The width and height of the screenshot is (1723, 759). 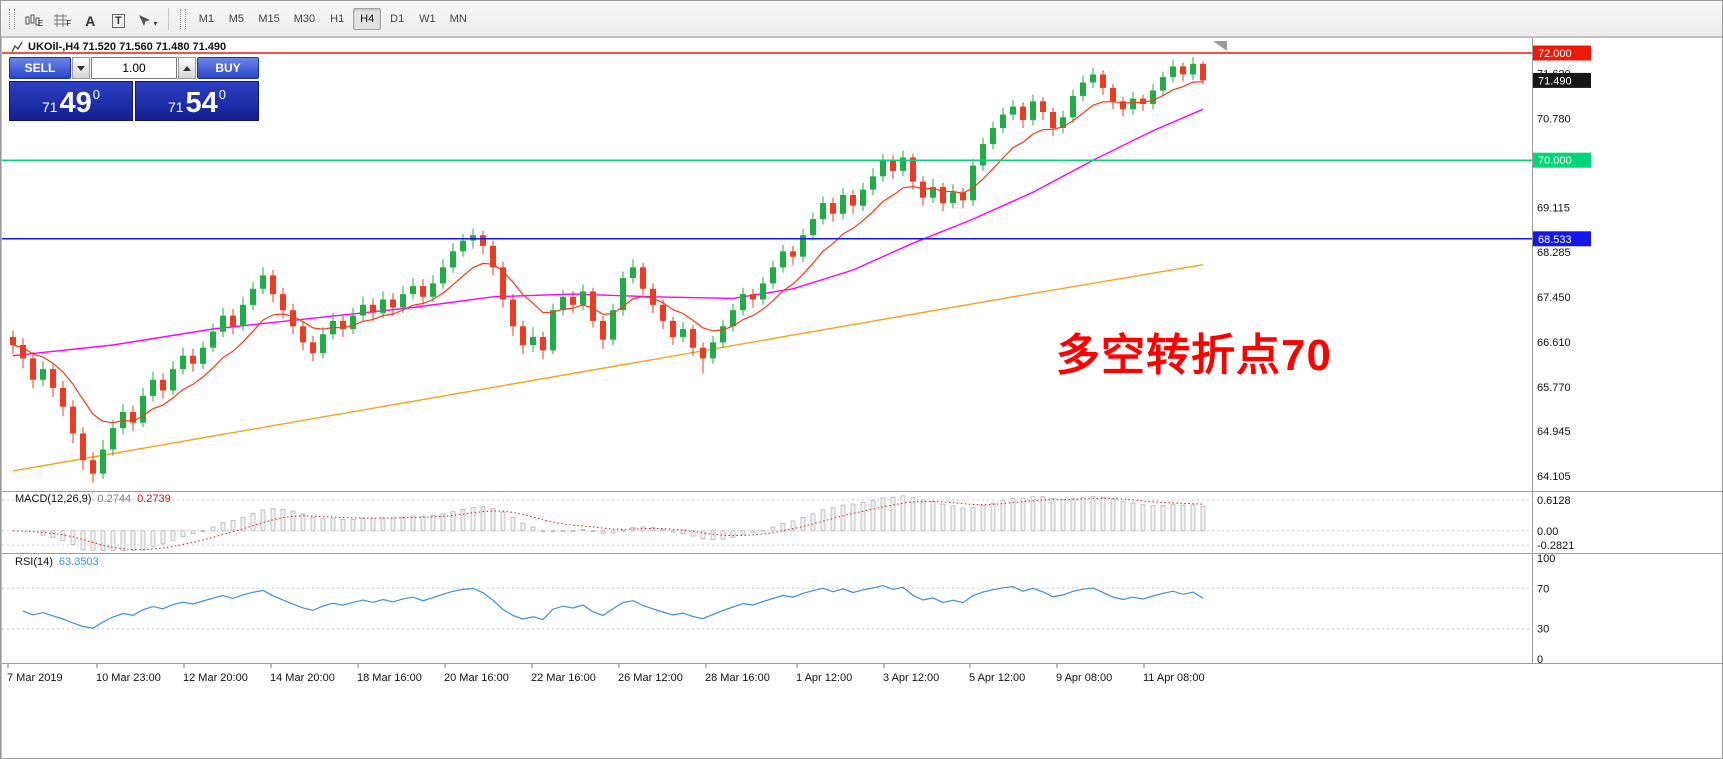 What do you see at coordinates (304, 19) in the screenshot?
I see `timeframe-m30-button: M30` at bounding box center [304, 19].